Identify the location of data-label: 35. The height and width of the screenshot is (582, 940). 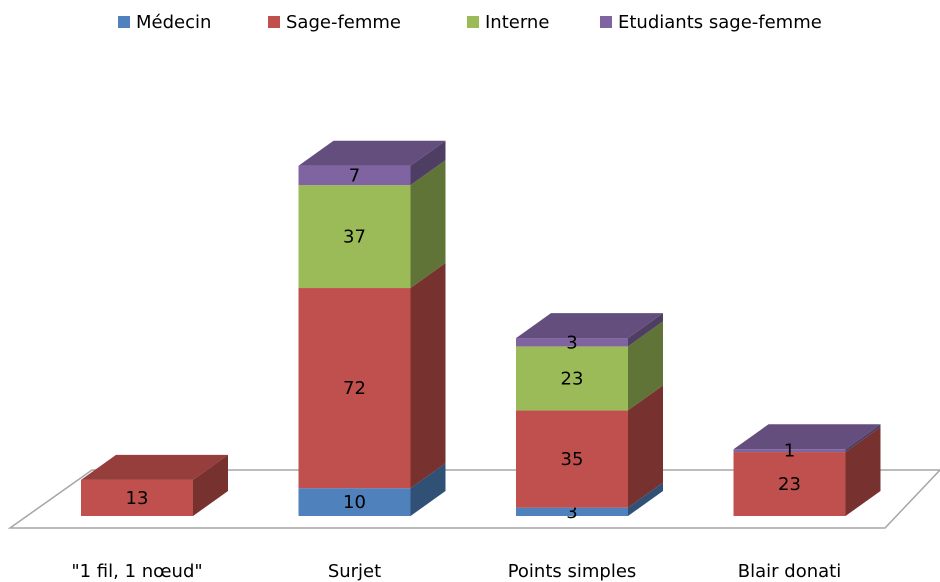
(572, 459).